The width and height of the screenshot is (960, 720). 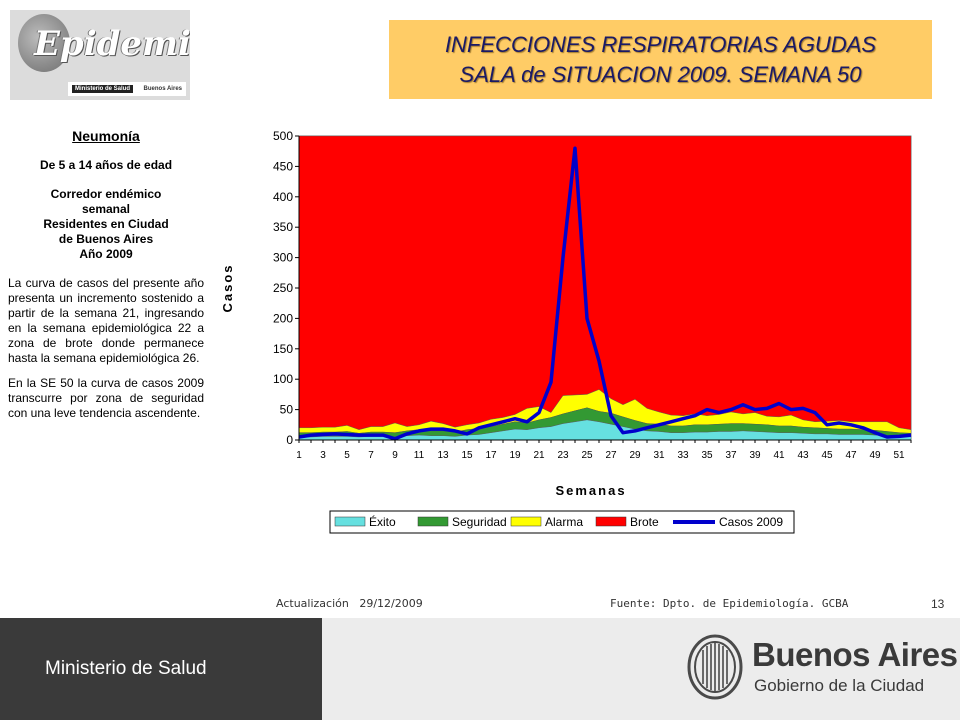 I want to click on legend-label: Alarma, so click(x=564, y=522).